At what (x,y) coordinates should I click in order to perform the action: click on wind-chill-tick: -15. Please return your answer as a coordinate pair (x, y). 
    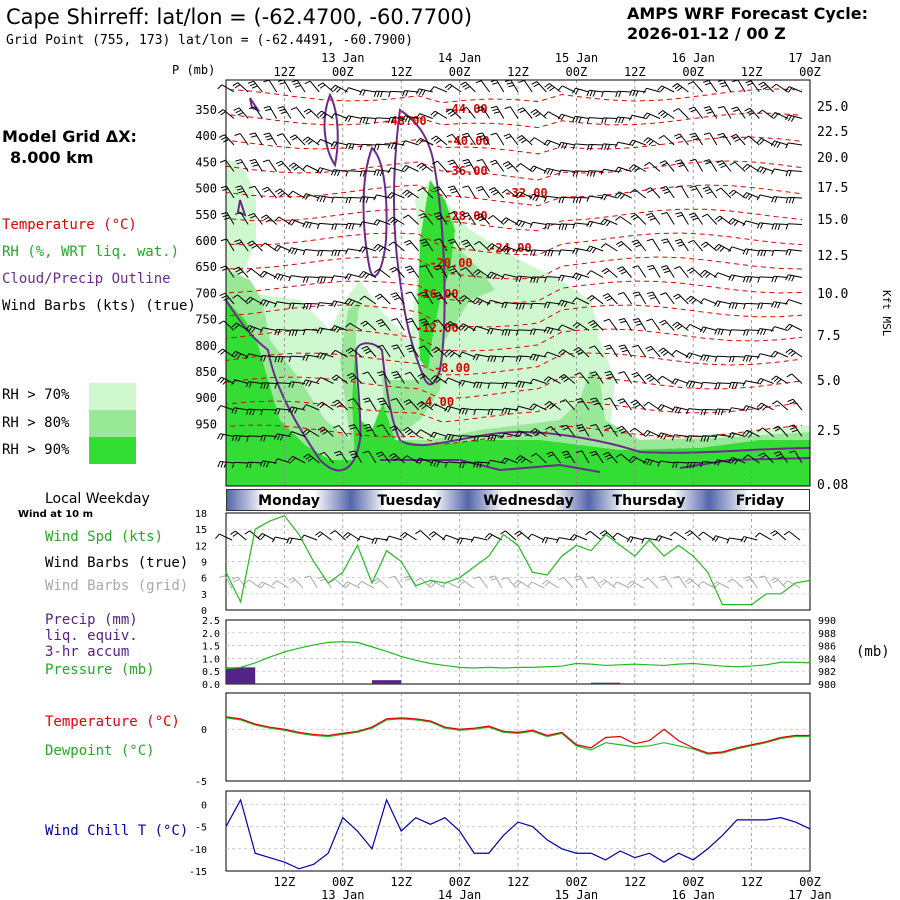
    Looking at the image, I should click on (198, 872).